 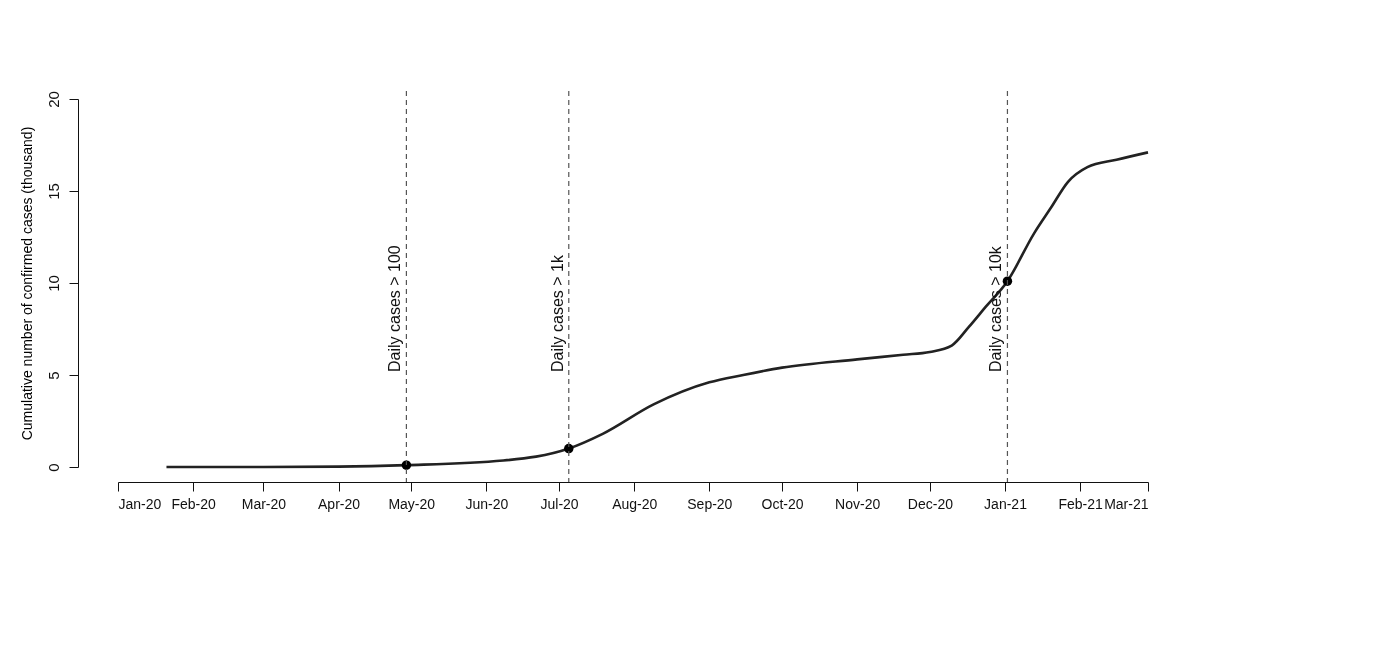 I want to click on x-tick-label: Jul-20, so click(x=559, y=503).